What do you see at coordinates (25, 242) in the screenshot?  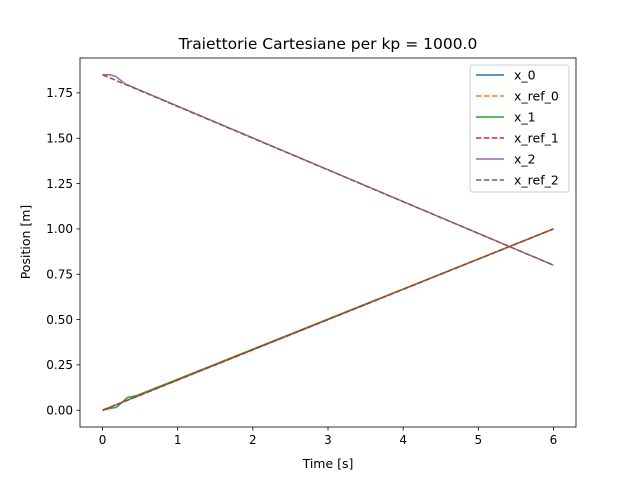 I see `y-axis-label: Position [m]` at bounding box center [25, 242].